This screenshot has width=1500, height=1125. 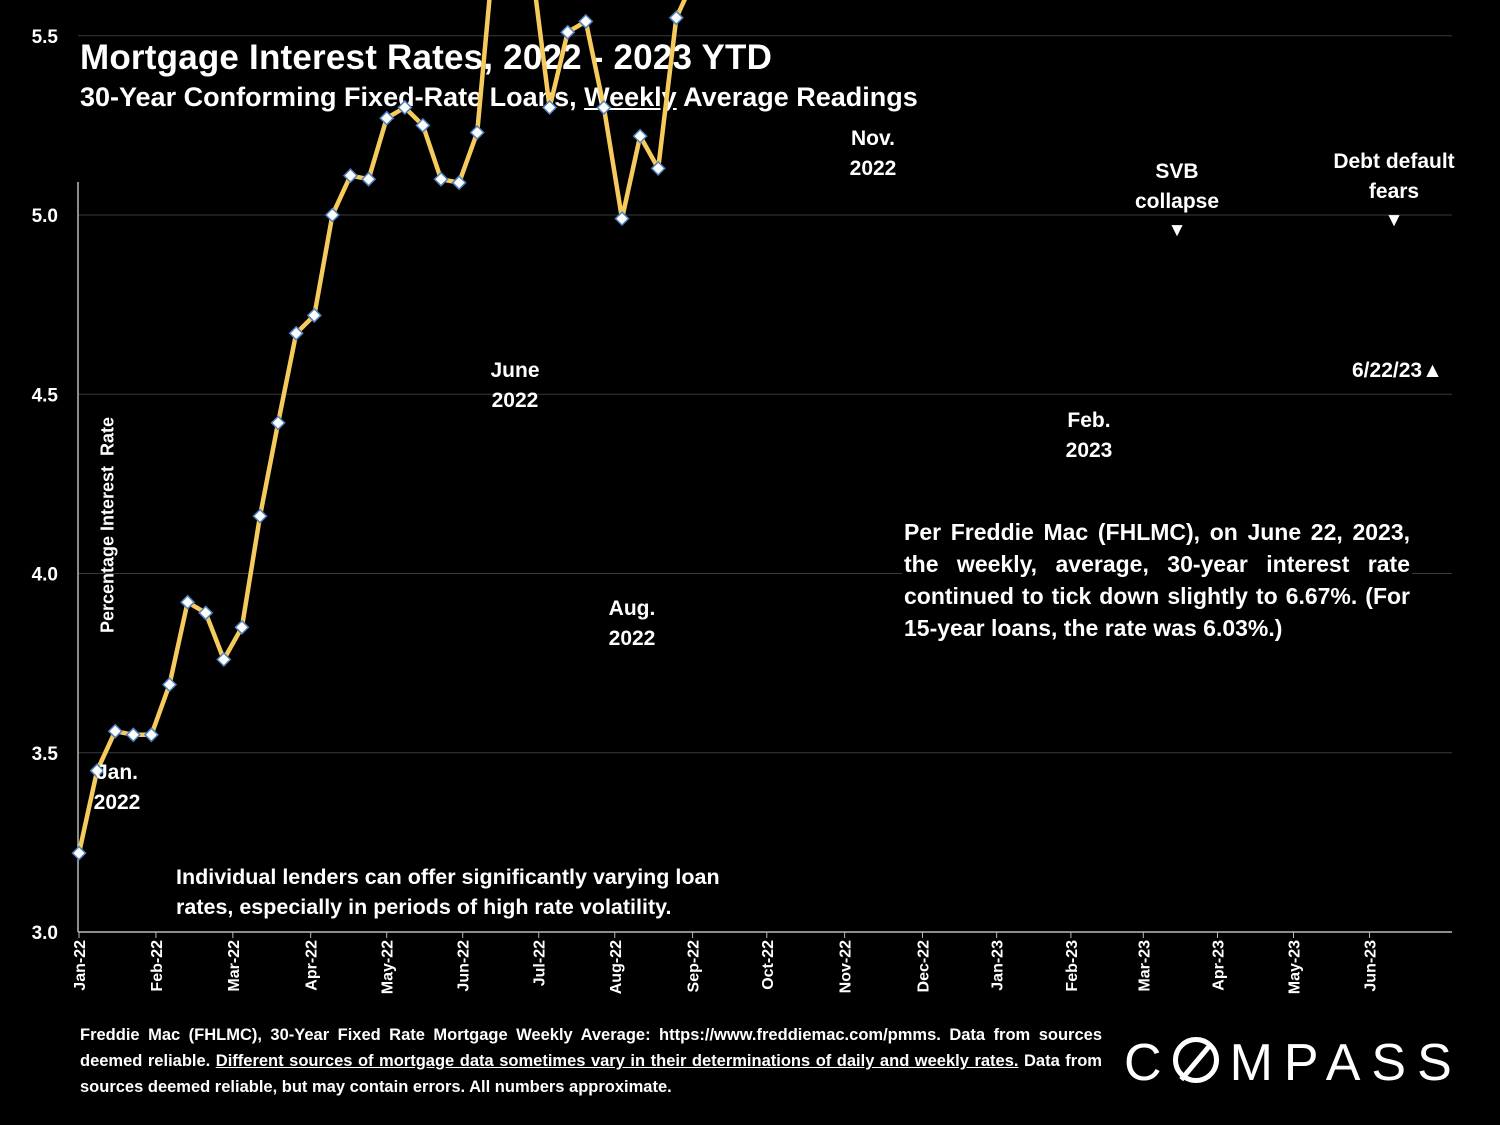 I want to click on y-tick-label-4.5: 4.5, so click(x=45, y=395).